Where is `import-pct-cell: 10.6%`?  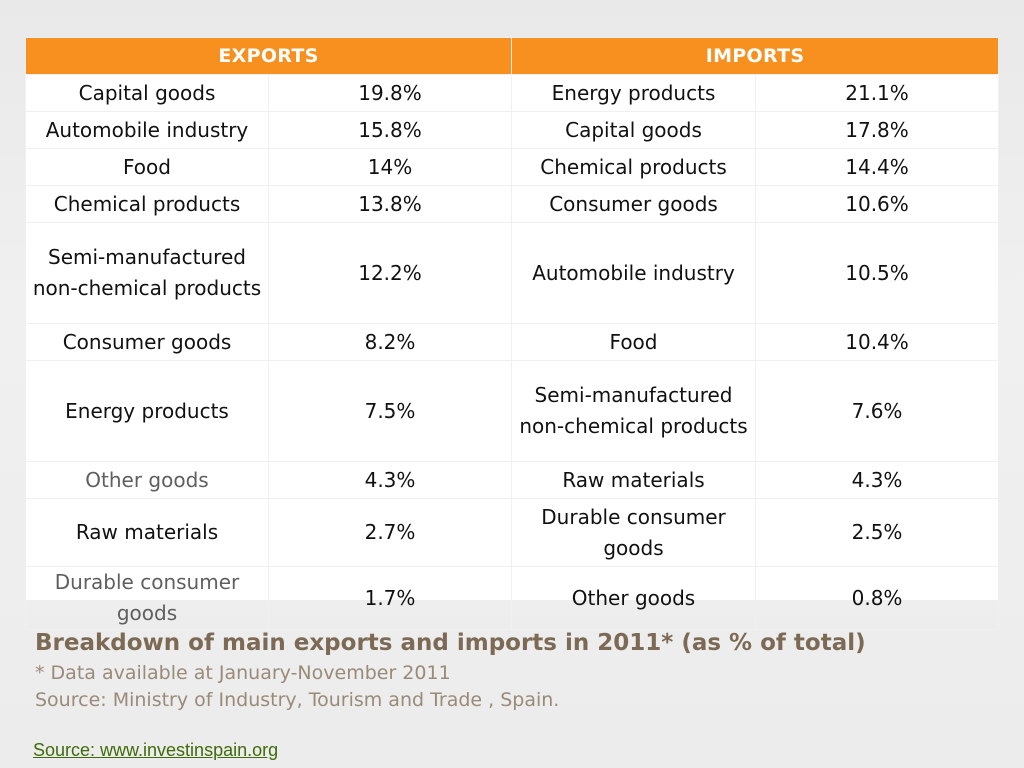 import-pct-cell: 10.6% is located at coordinates (877, 204).